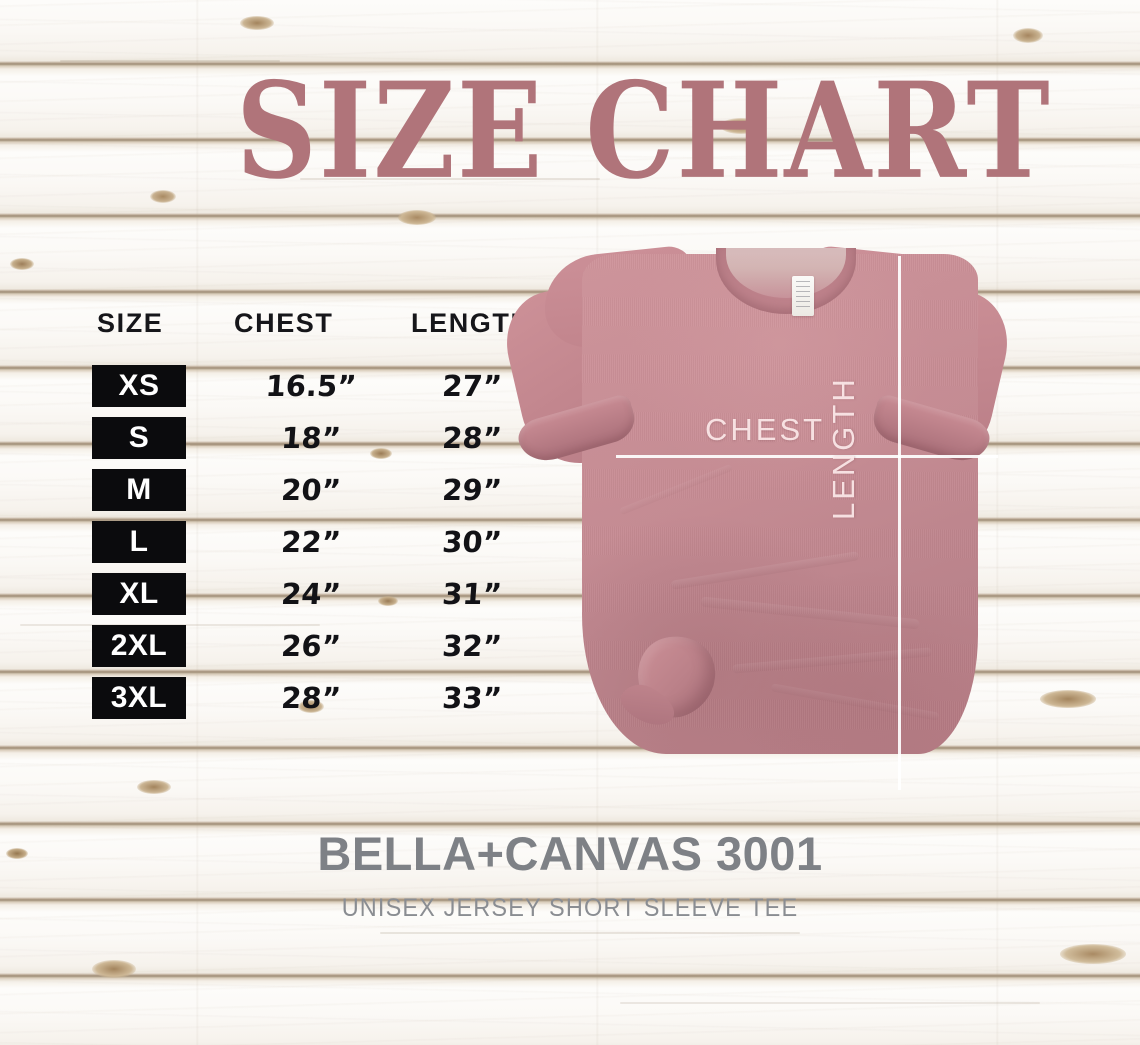  I want to click on table-row: M 20” 29”, so click(280, 491).